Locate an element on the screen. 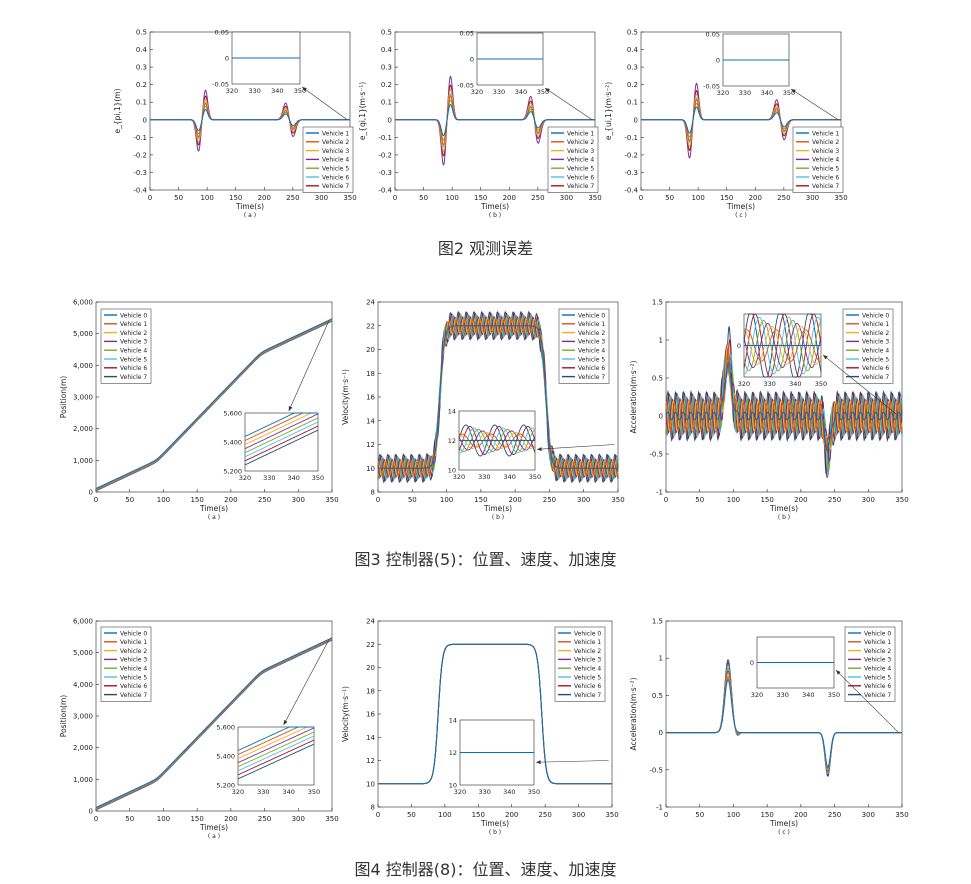 The image size is (971, 884). y-tick-label: 18 is located at coordinates (370, 691).